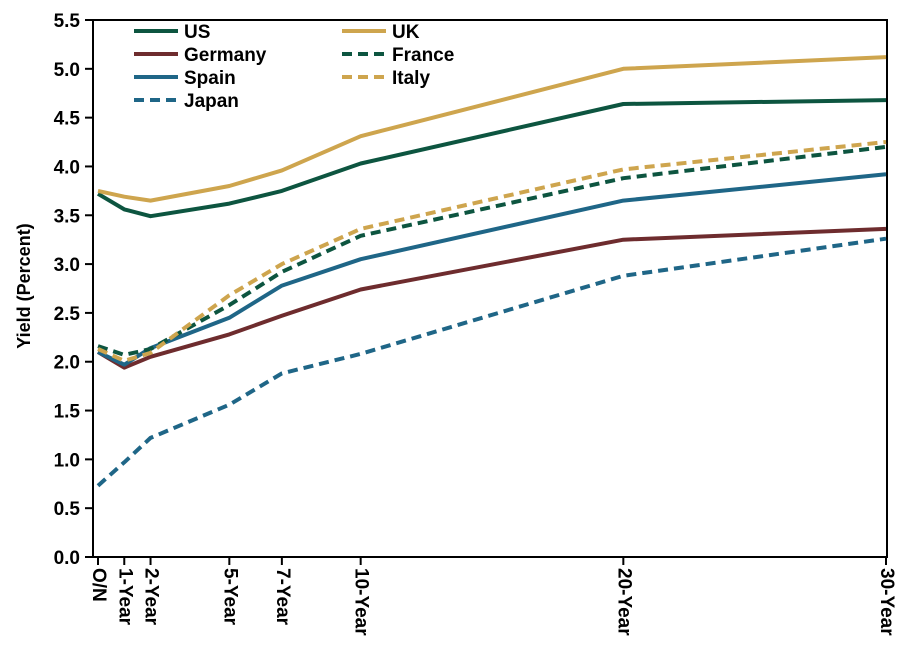  What do you see at coordinates (67, 363) in the screenshot?
I see `y-tick-label: 2.0` at bounding box center [67, 363].